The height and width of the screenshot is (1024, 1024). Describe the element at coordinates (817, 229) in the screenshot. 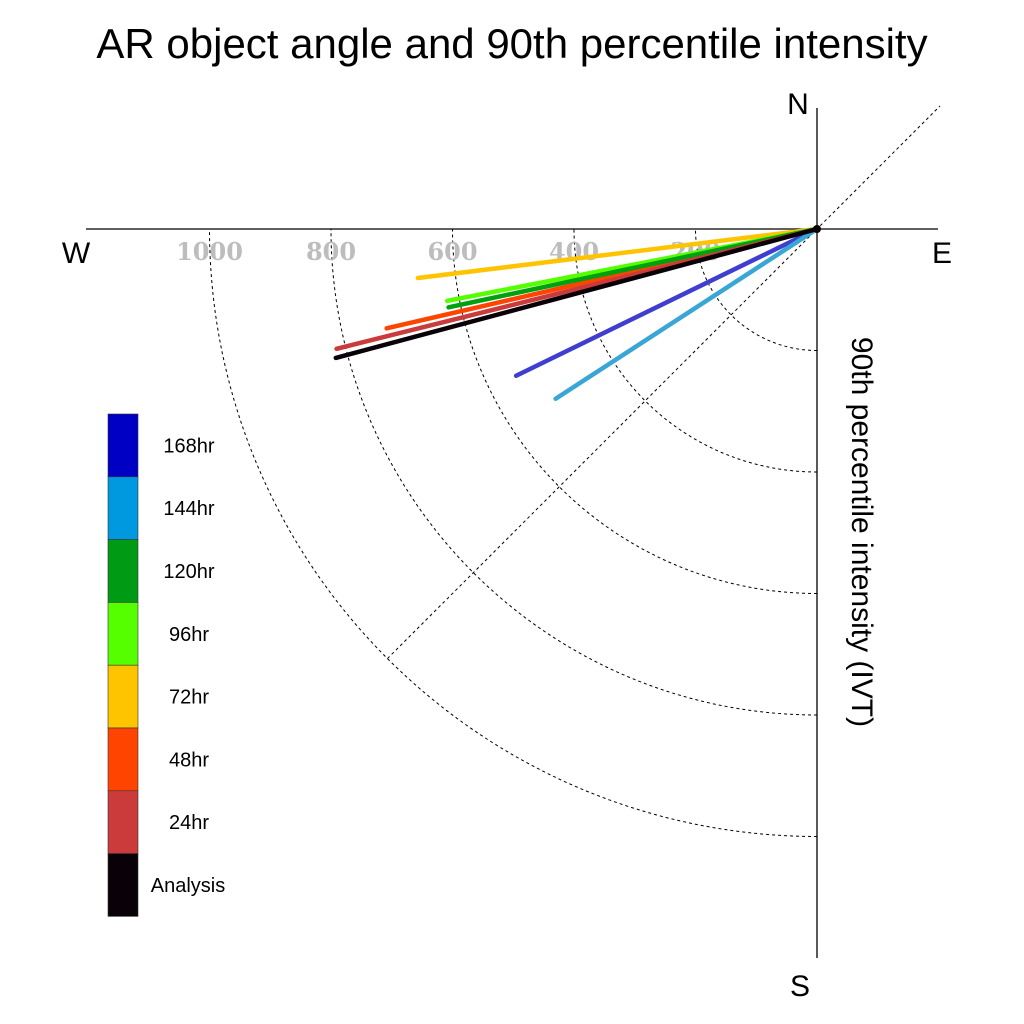

I see `origin-marker` at that location.